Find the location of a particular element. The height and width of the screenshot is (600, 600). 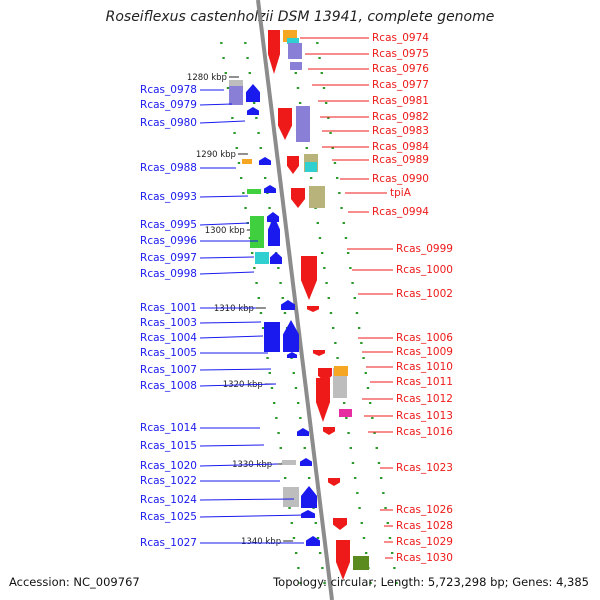

gene-label-rcas_1020: Rcas_1020 is located at coordinates (168, 466).